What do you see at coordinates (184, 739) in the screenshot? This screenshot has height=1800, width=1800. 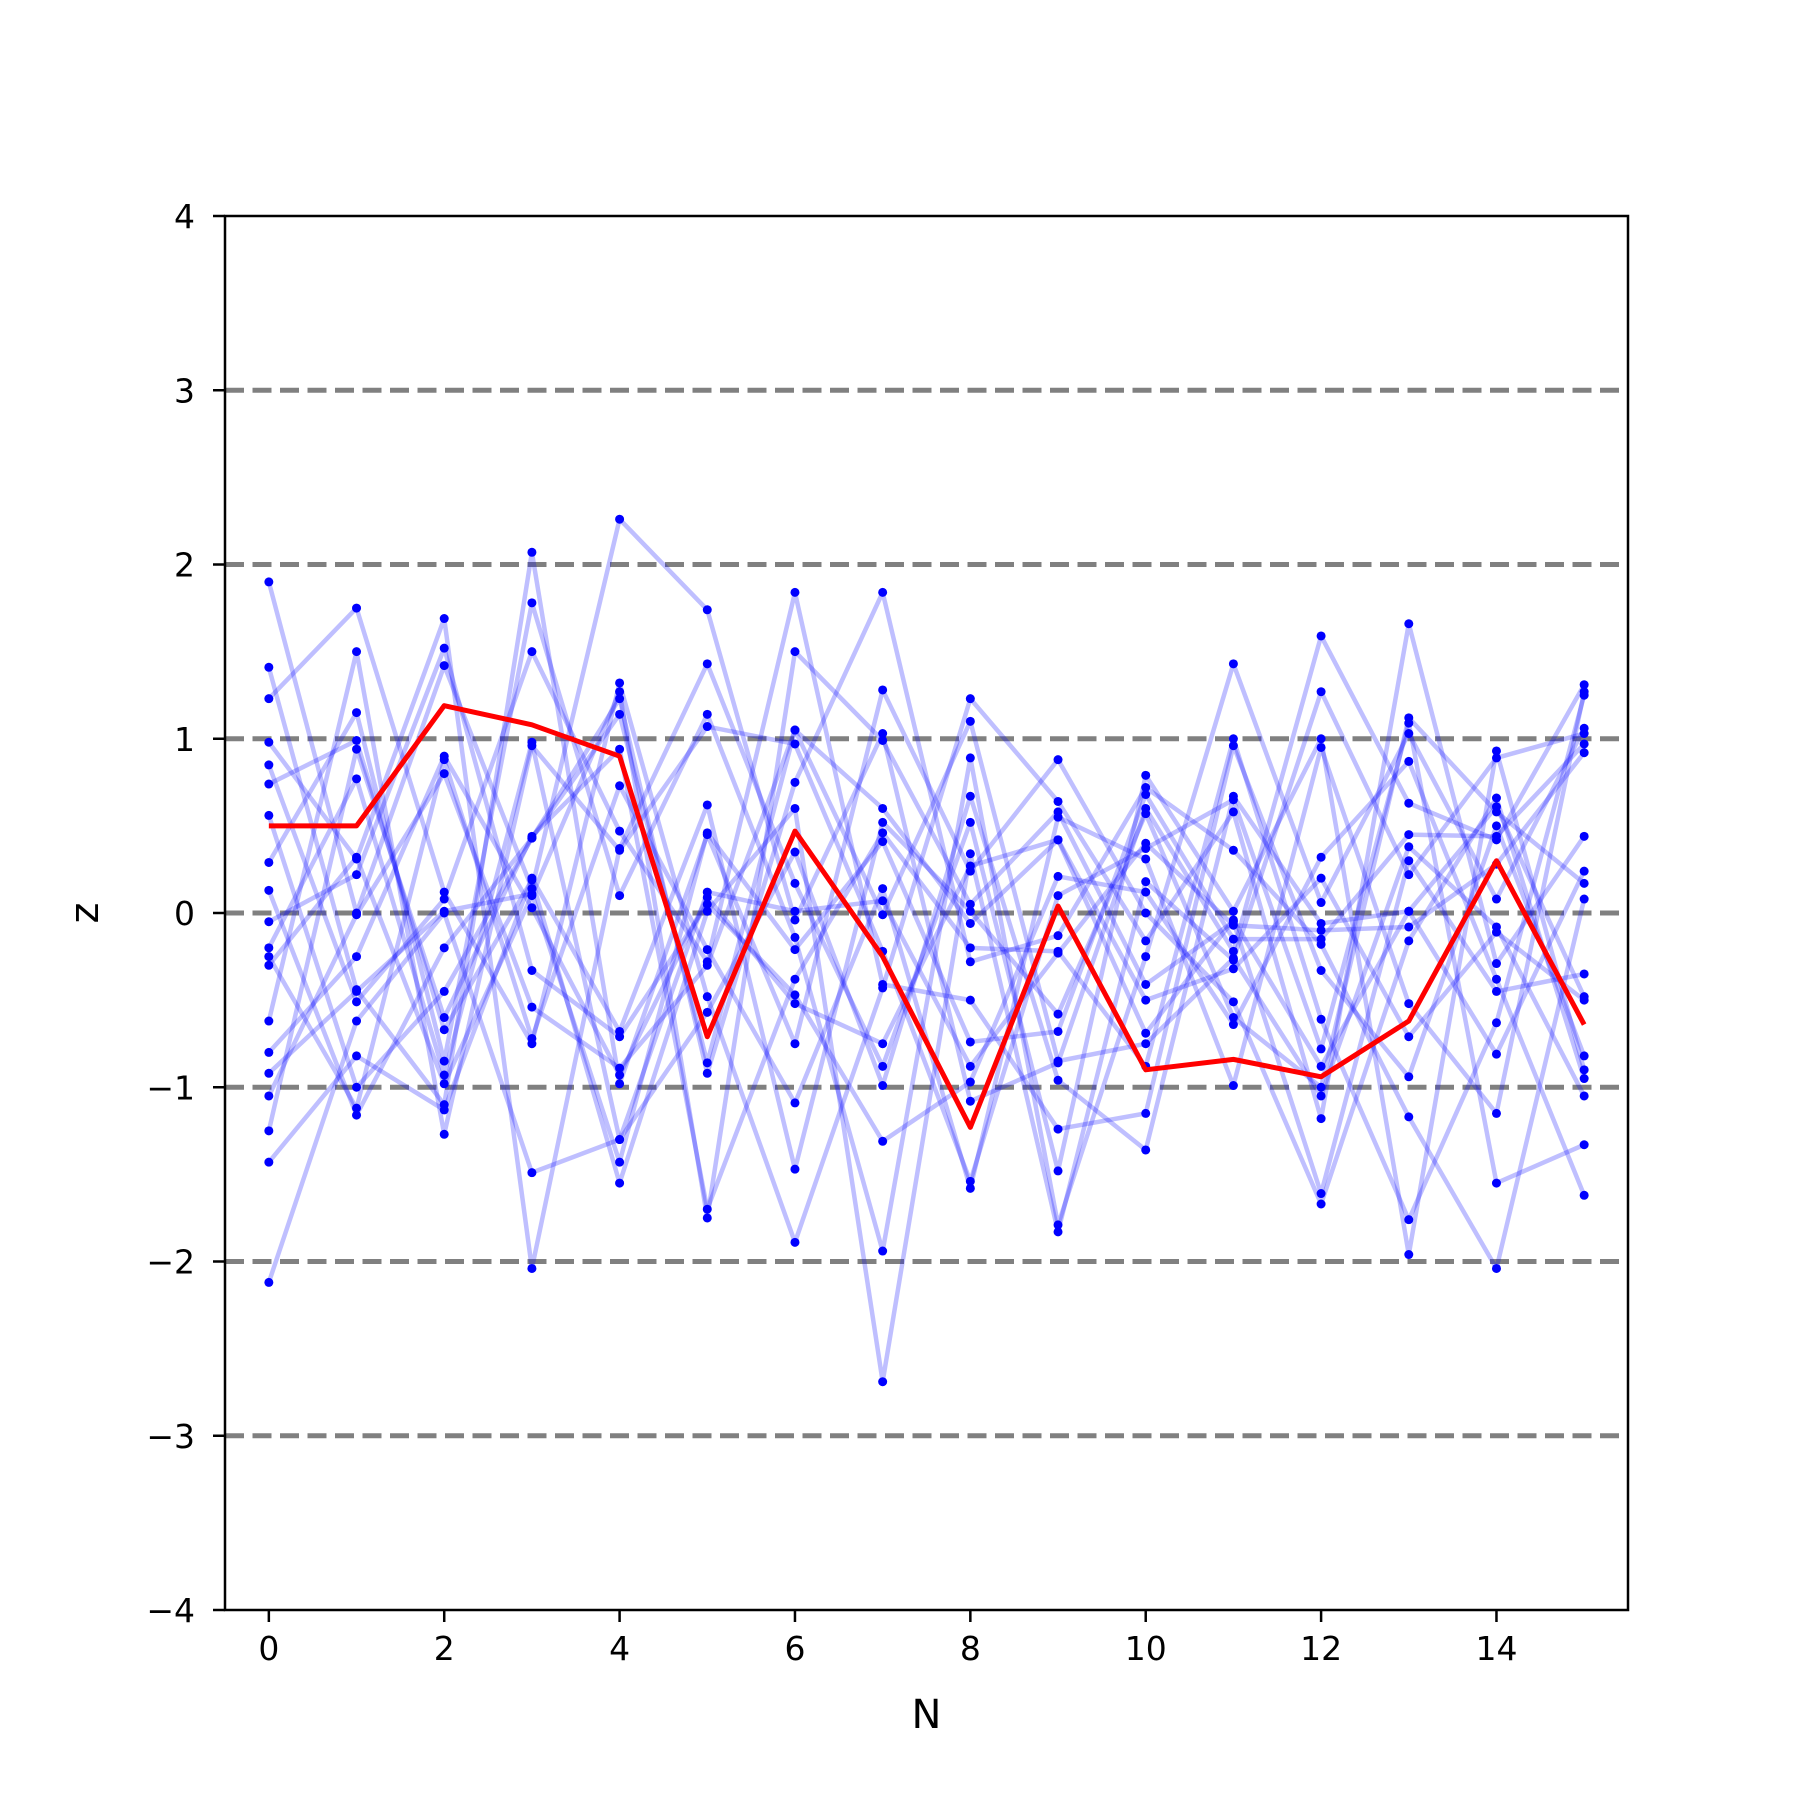 I see `y-tick-label: 1` at bounding box center [184, 739].